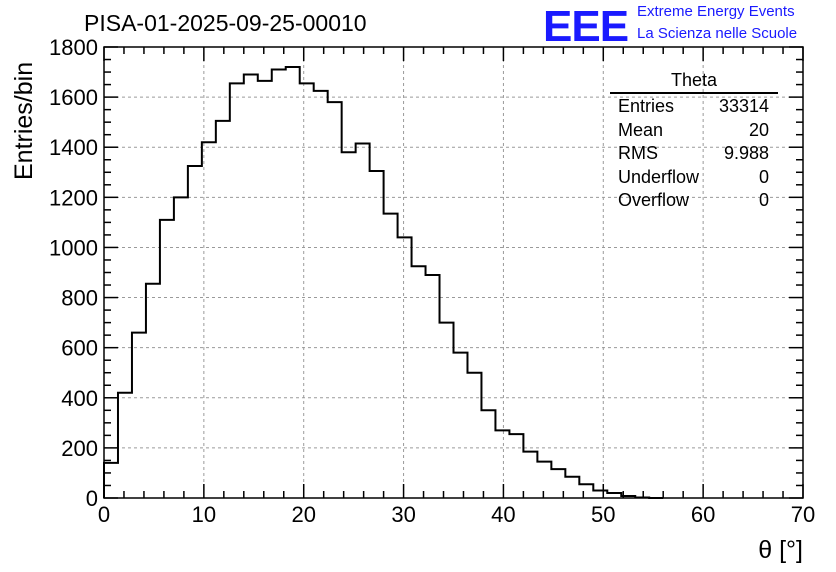  I want to click on y-tick-label: 1600, so click(73, 97).